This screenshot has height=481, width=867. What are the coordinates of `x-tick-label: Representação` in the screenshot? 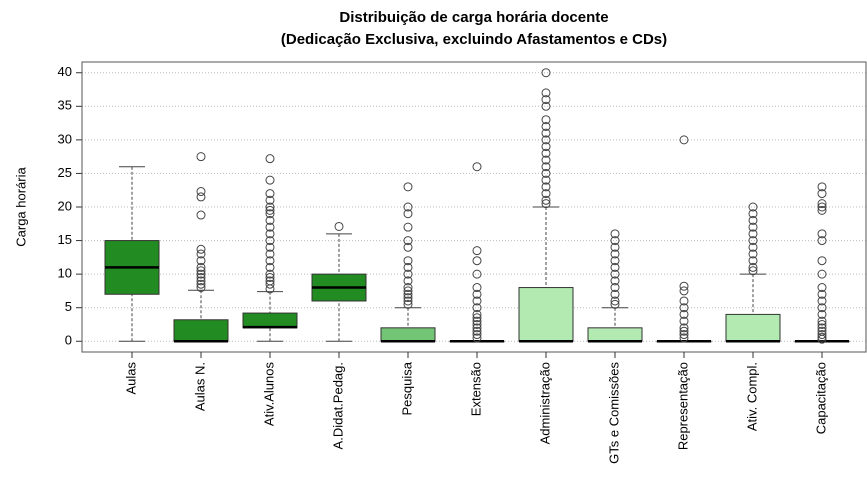 It's located at (682, 406).